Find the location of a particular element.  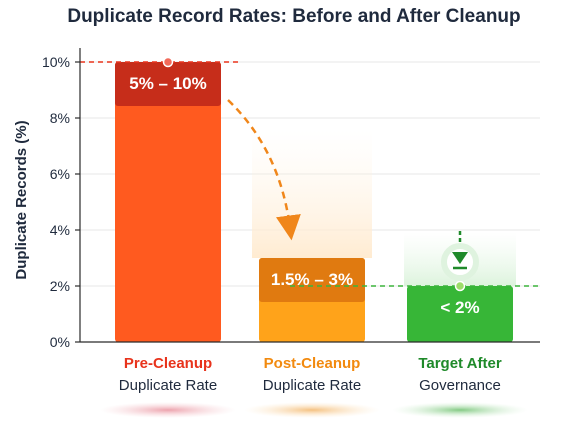

floor-shadows is located at coordinates (314, 410).